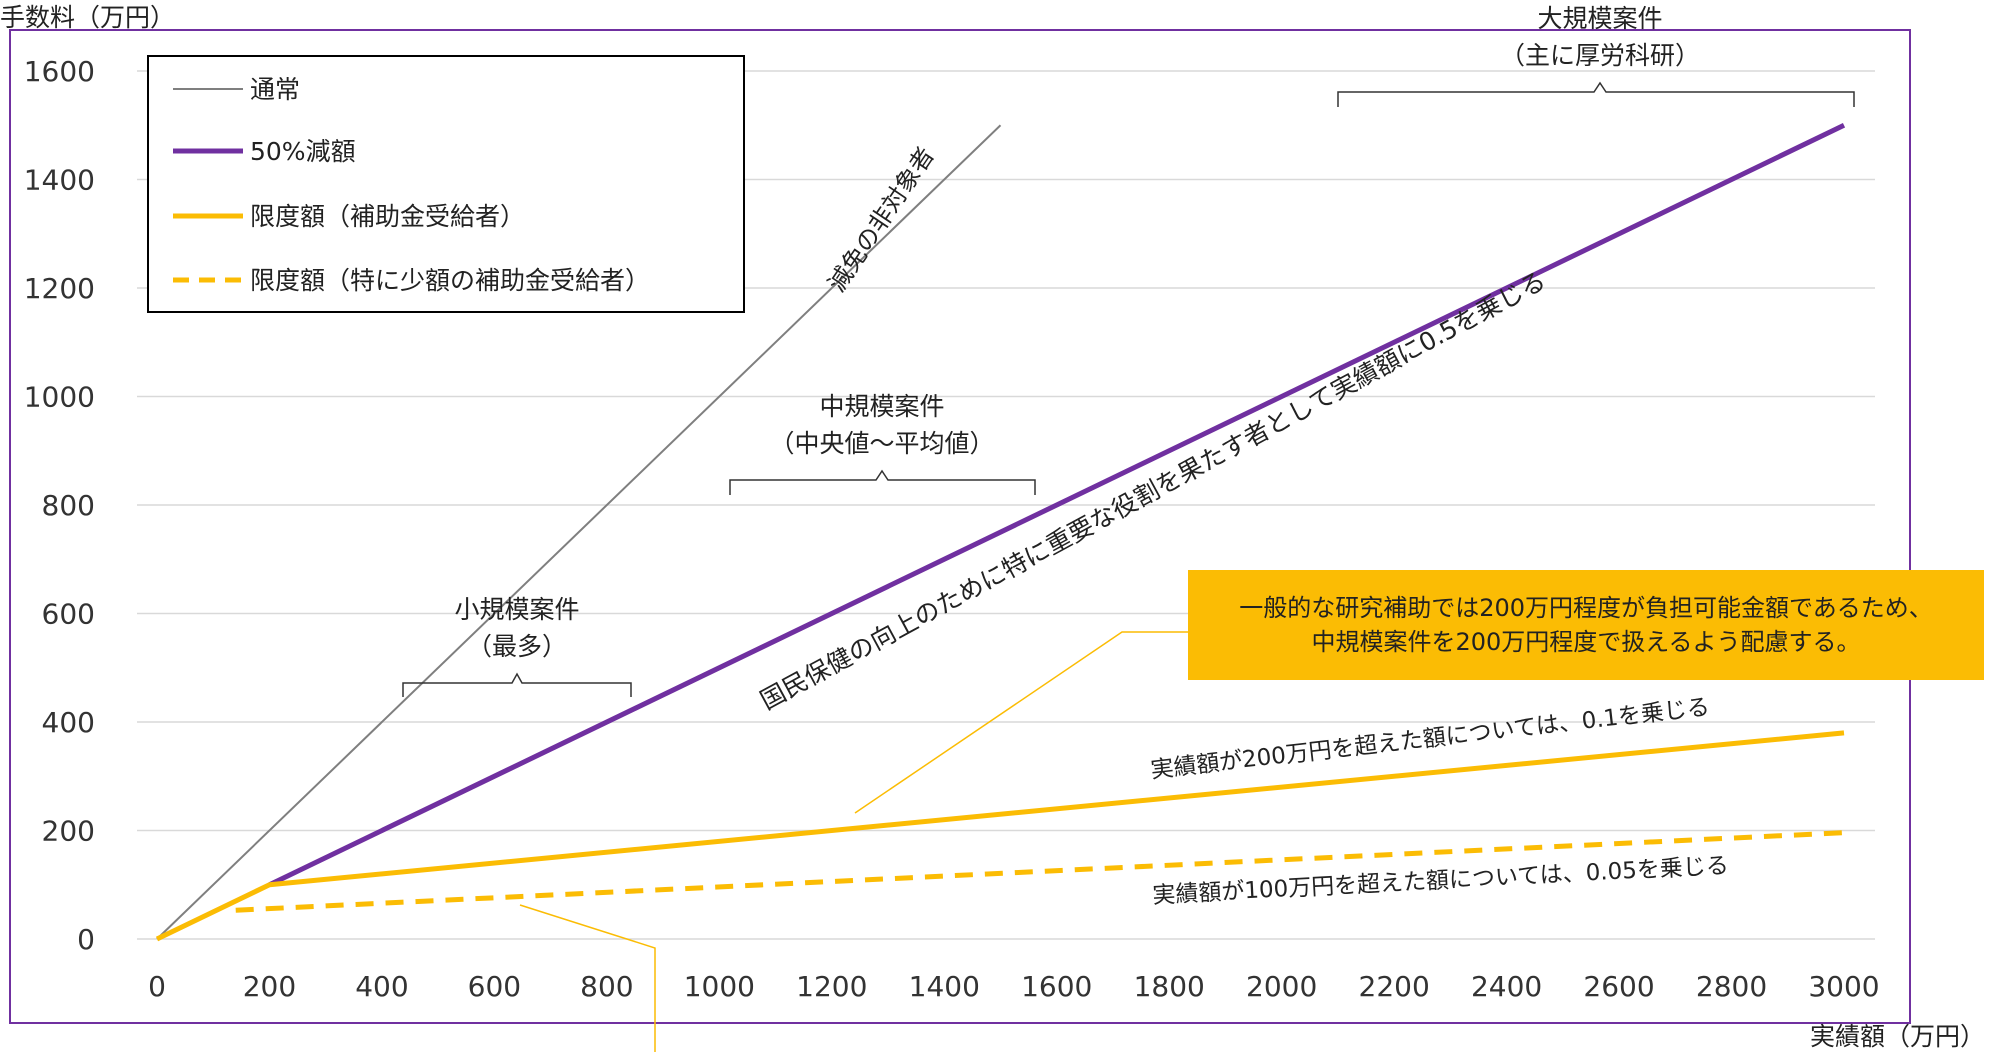  What do you see at coordinates (1586, 608) in the screenshot?
I see `callout-text-line1: 一般的な研究補助では200万円程度が負担可能金額であるため、` at bounding box center [1586, 608].